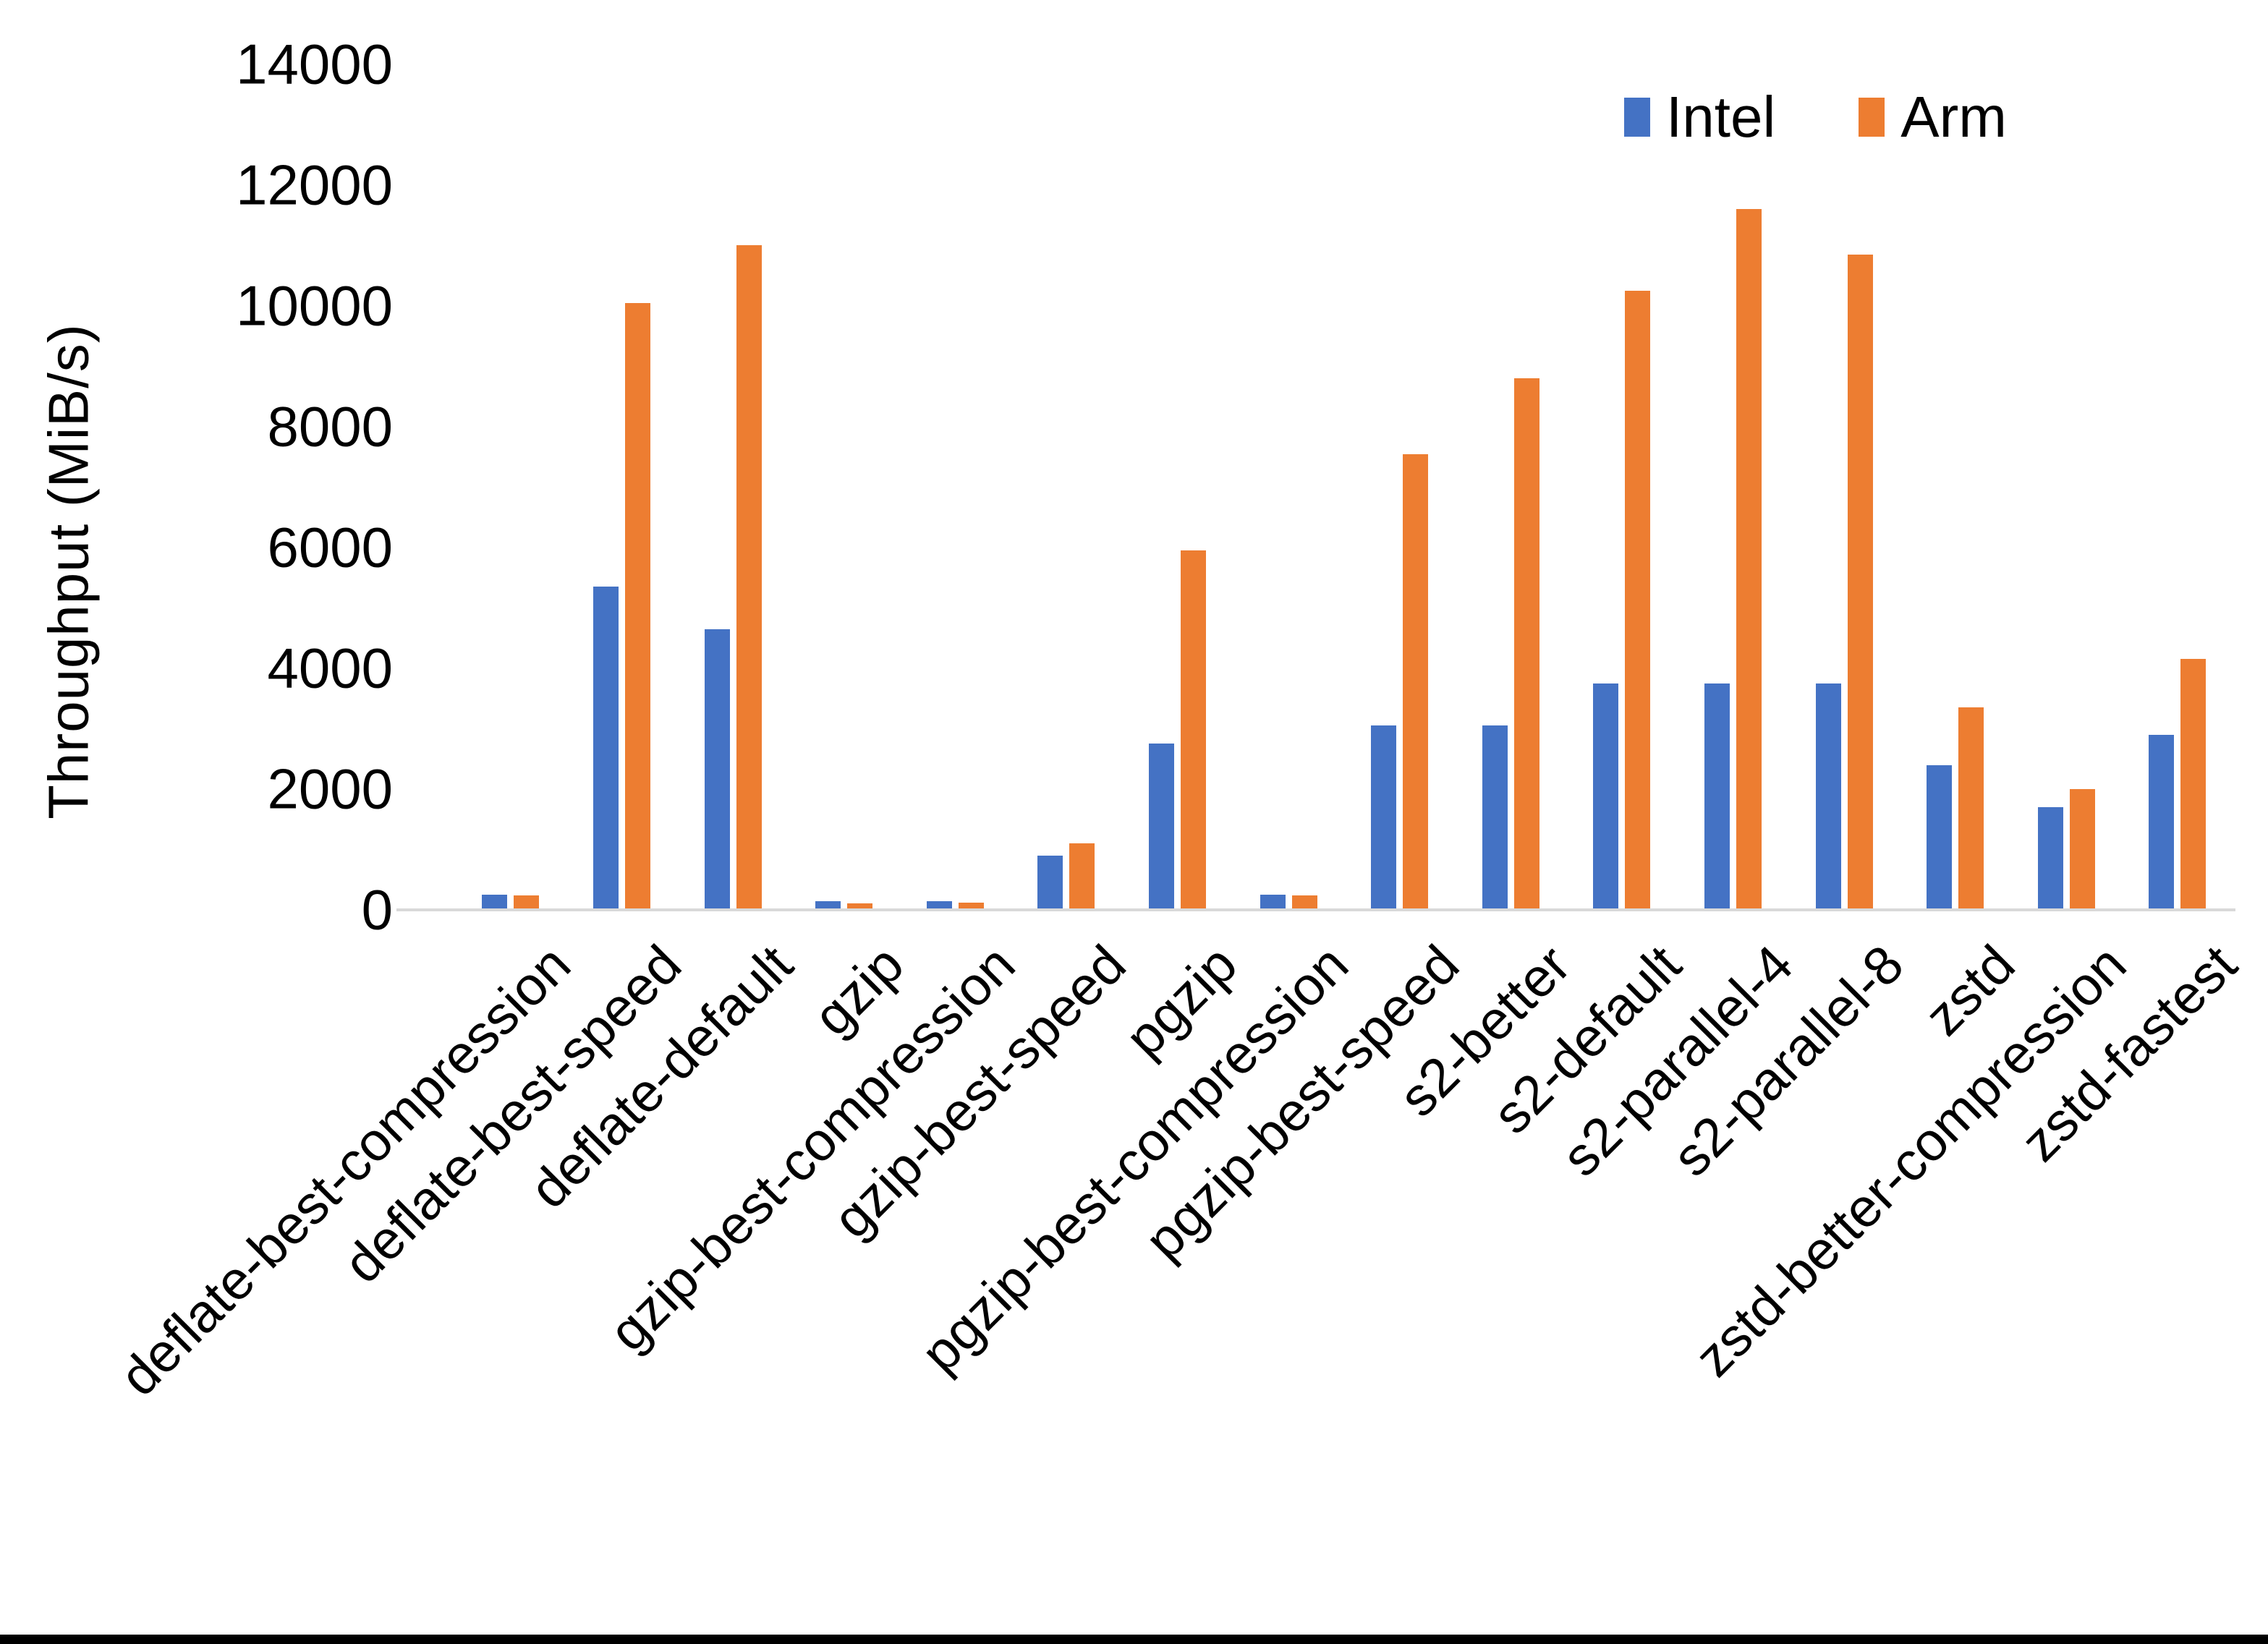  I want to click on bar-intel-gzip, so click(828, 905).